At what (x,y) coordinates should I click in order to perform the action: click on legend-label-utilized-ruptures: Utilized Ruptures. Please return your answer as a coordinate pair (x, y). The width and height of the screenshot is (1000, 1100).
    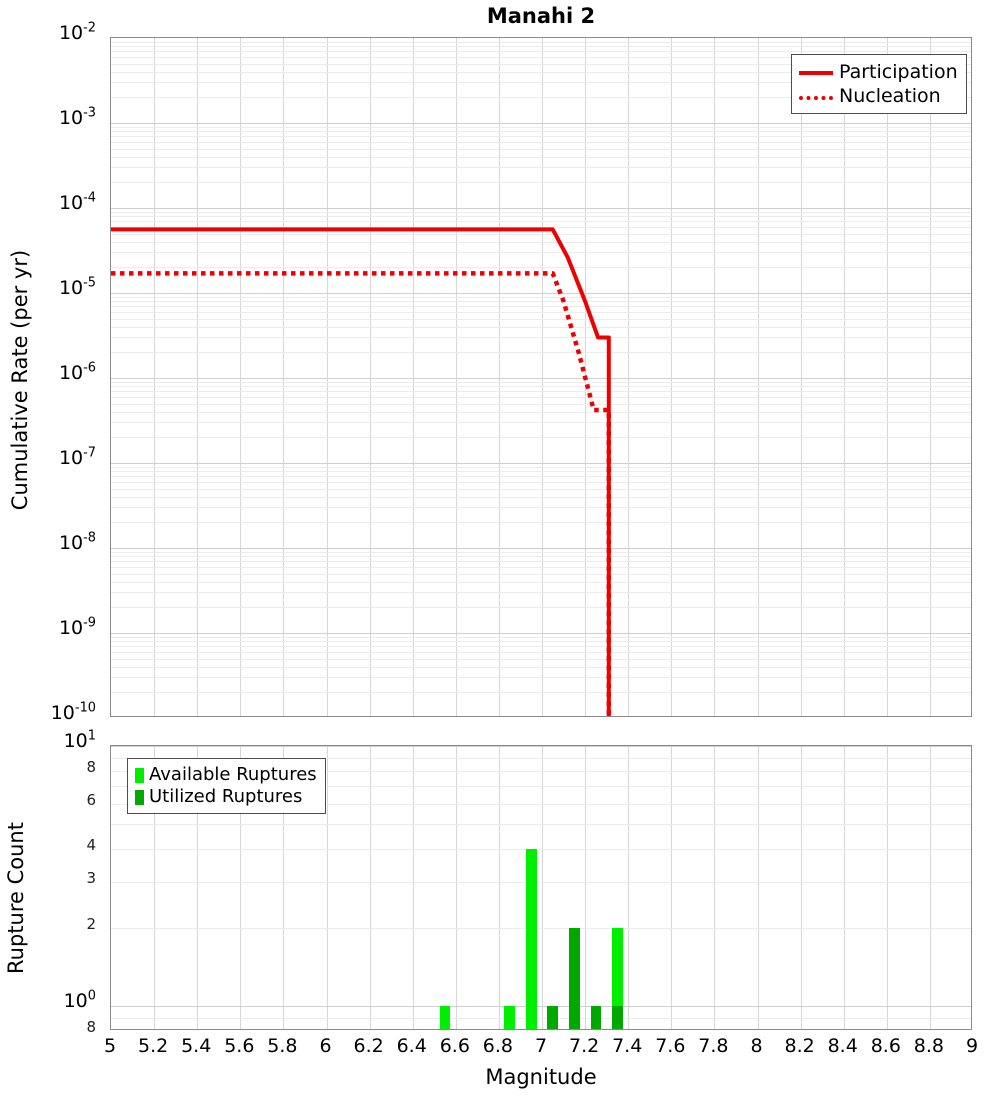
    Looking at the image, I should click on (226, 796).